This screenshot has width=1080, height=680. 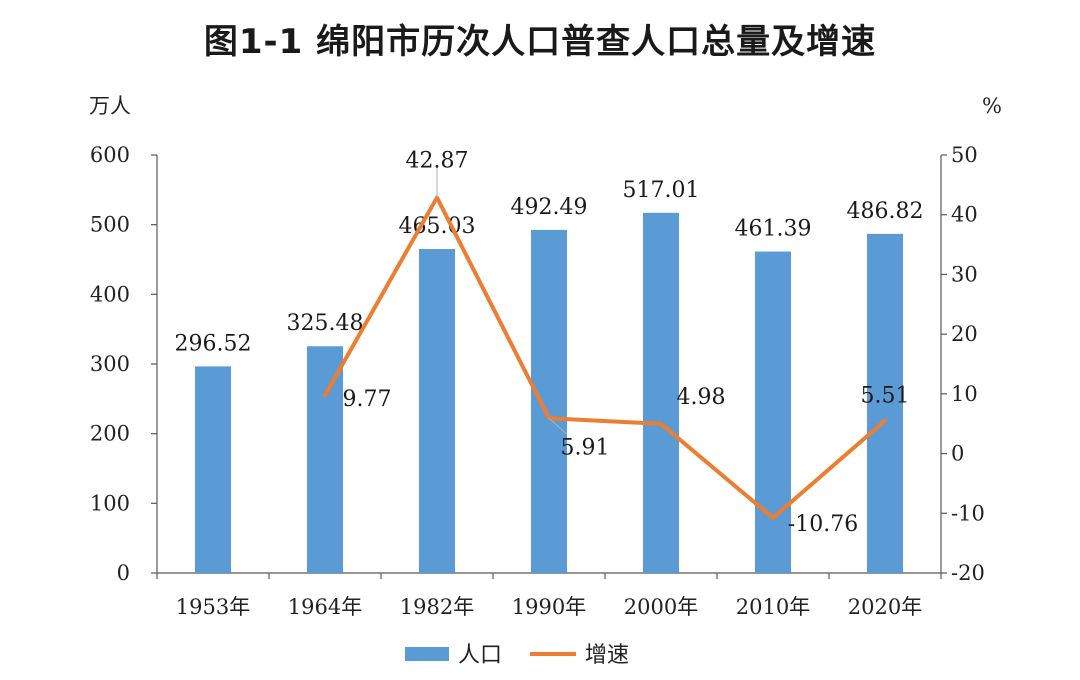 What do you see at coordinates (110, 434) in the screenshot?
I see `left-tick-label: 200` at bounding box center [110, 434].